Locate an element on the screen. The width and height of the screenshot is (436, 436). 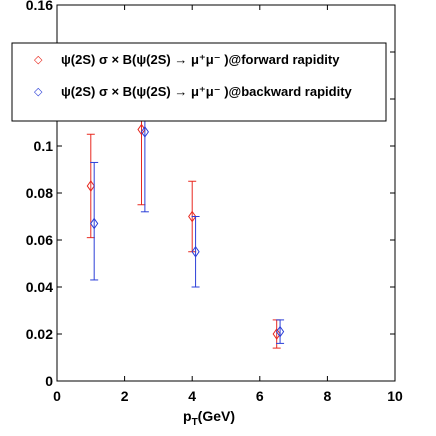
x-axis-label-main: p is located at coordinates (187, 416).